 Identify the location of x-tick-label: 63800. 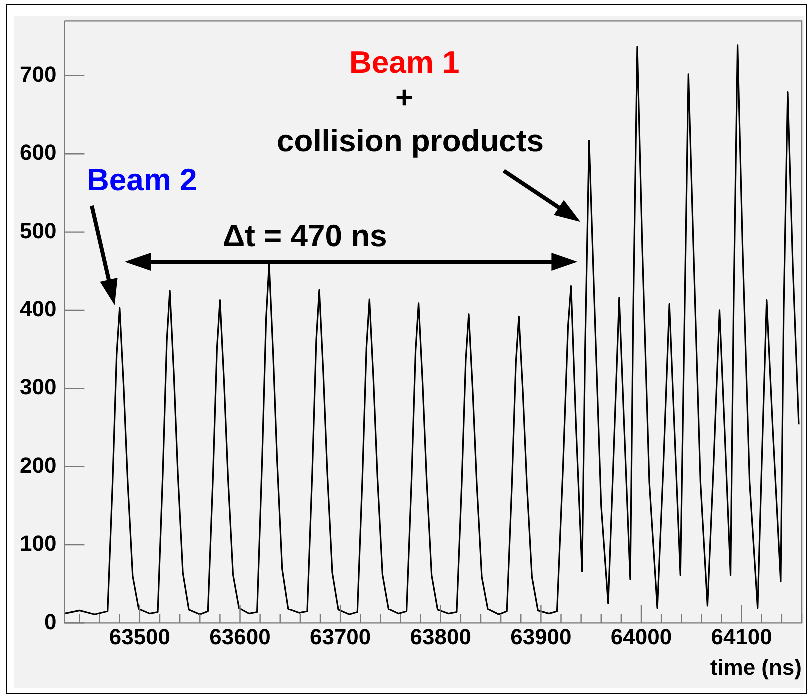
(441, 637).